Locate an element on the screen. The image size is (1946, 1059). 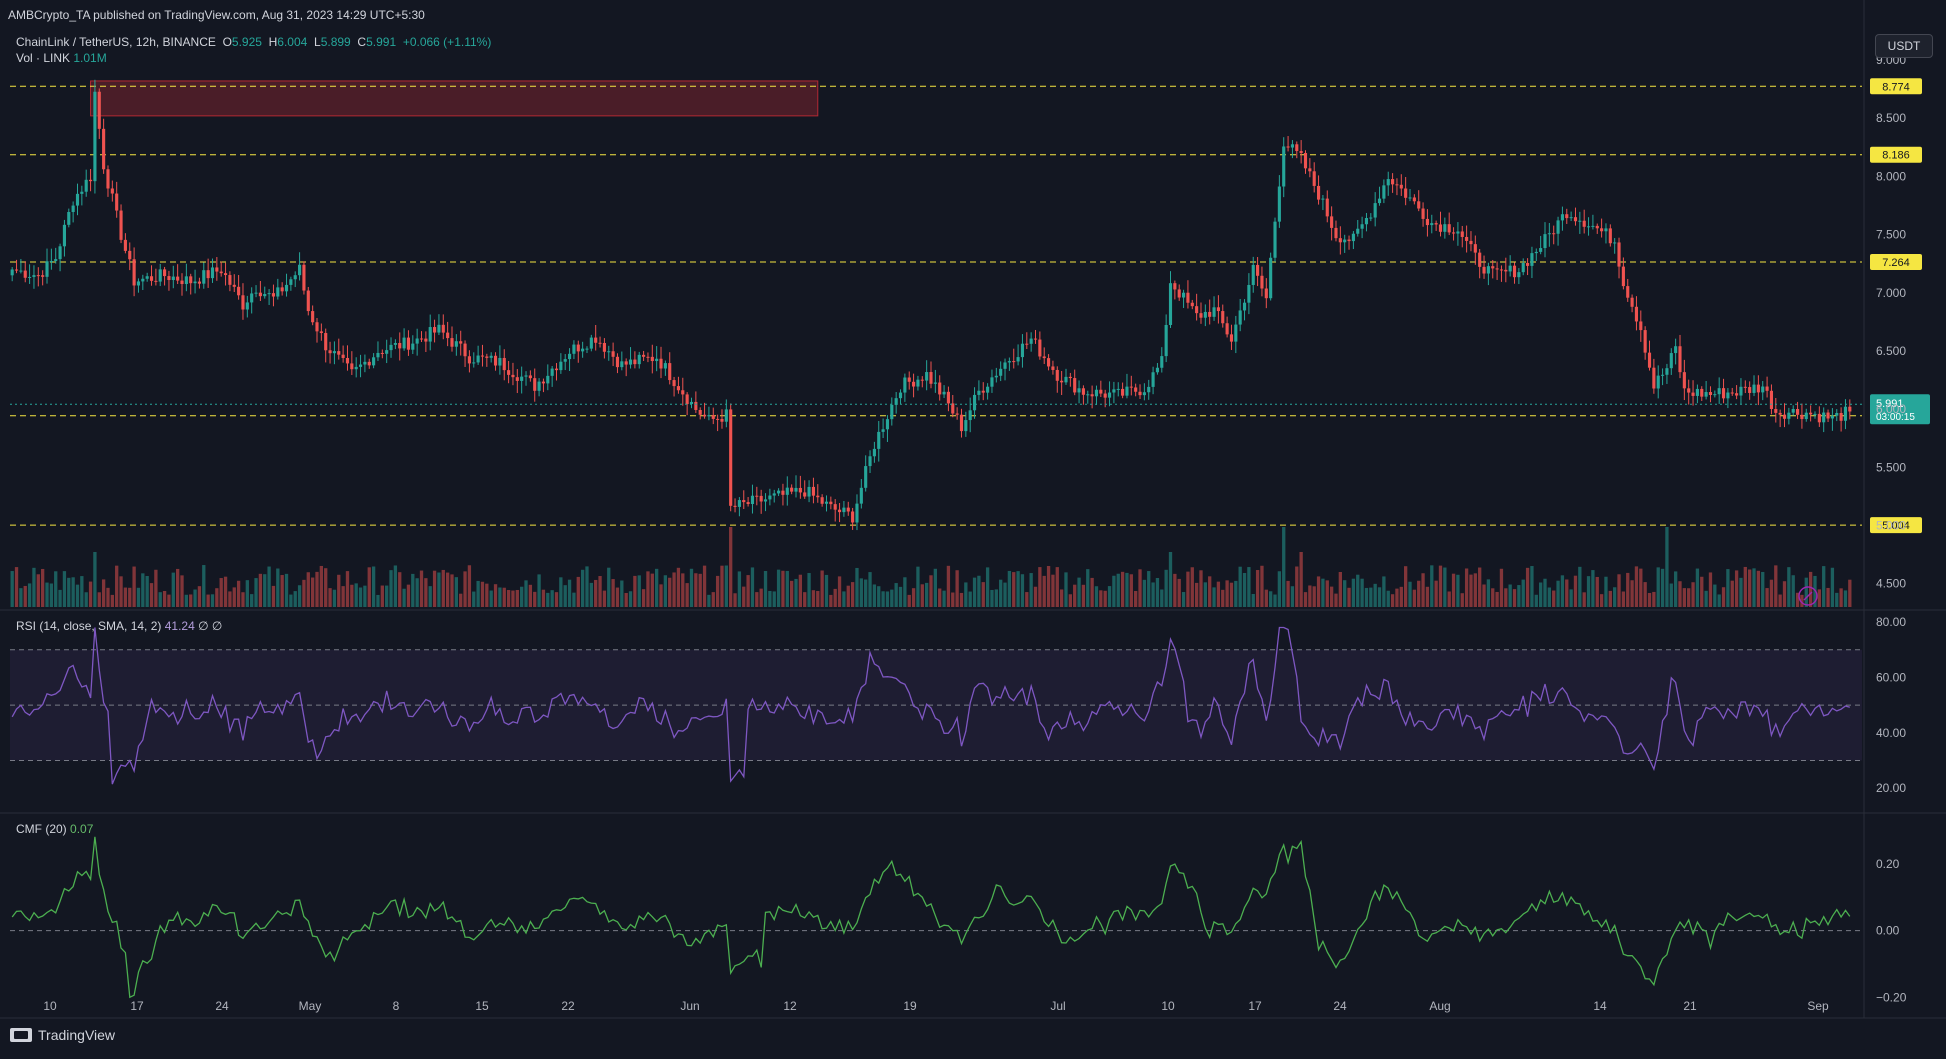
currency-button: USDT is located at coordinates (1904, 46).